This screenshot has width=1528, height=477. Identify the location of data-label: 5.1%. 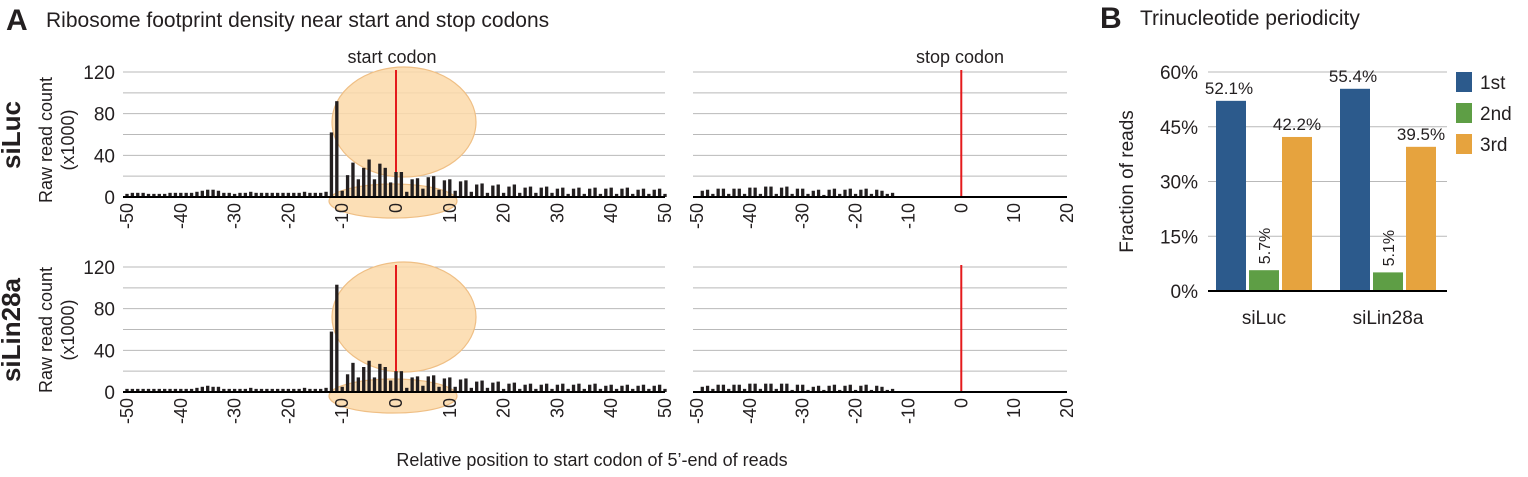
(1389, 248).